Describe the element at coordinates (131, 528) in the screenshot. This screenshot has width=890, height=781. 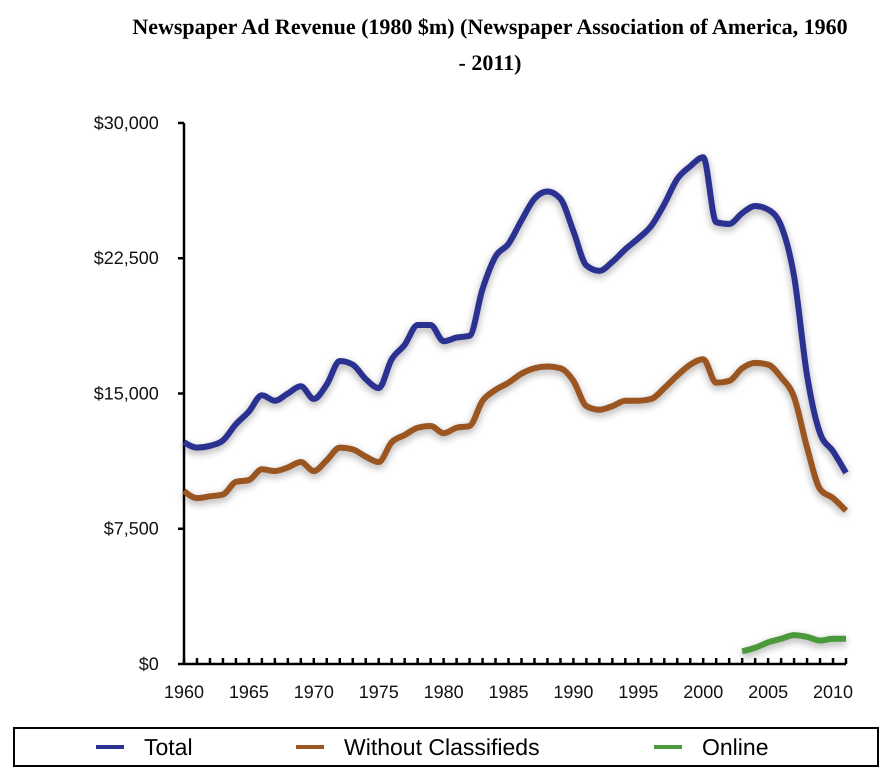
I see `y-tick-label: $7,500` at that location.